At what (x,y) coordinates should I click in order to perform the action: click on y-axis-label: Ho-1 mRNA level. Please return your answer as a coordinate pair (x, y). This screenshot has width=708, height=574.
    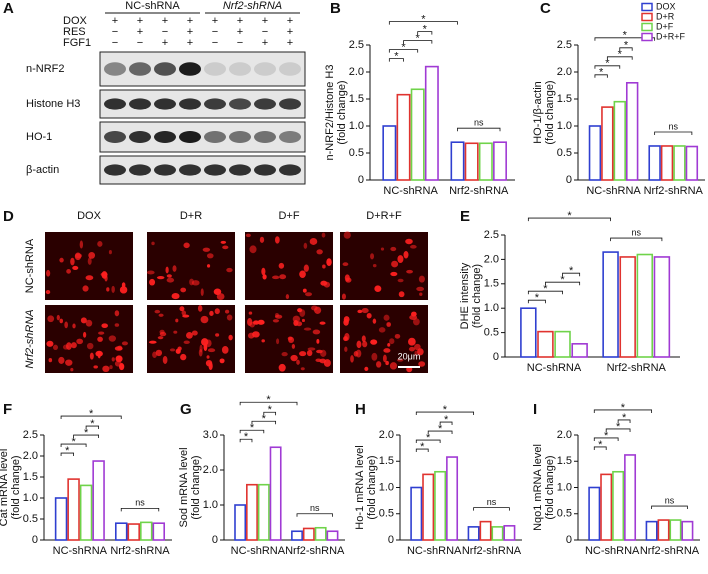
    Looking at the image, I should click on (360, 487).